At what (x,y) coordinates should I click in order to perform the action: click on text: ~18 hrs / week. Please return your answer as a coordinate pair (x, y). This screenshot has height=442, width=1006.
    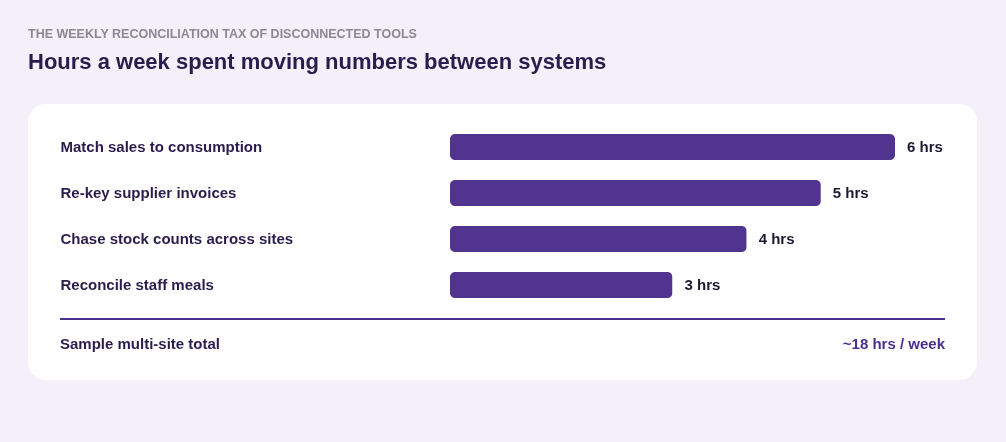
    Looking at the image, I should click on (894, 343).